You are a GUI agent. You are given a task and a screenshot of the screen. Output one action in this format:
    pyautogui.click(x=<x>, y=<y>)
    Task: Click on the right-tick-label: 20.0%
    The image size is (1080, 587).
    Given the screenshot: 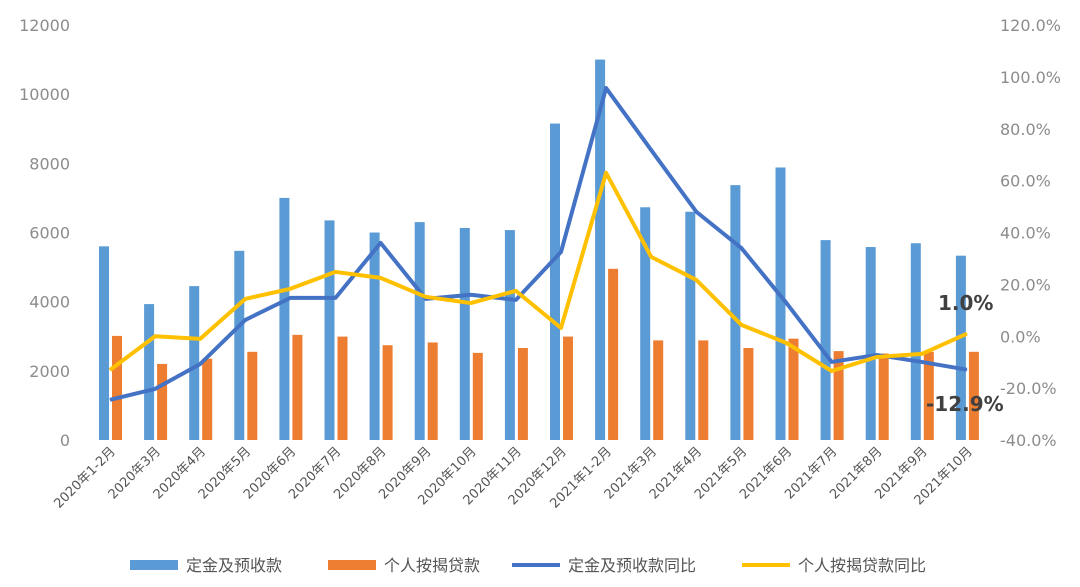 What is the action you would take?
    pyautogui.click(x=1025, y=284)
    